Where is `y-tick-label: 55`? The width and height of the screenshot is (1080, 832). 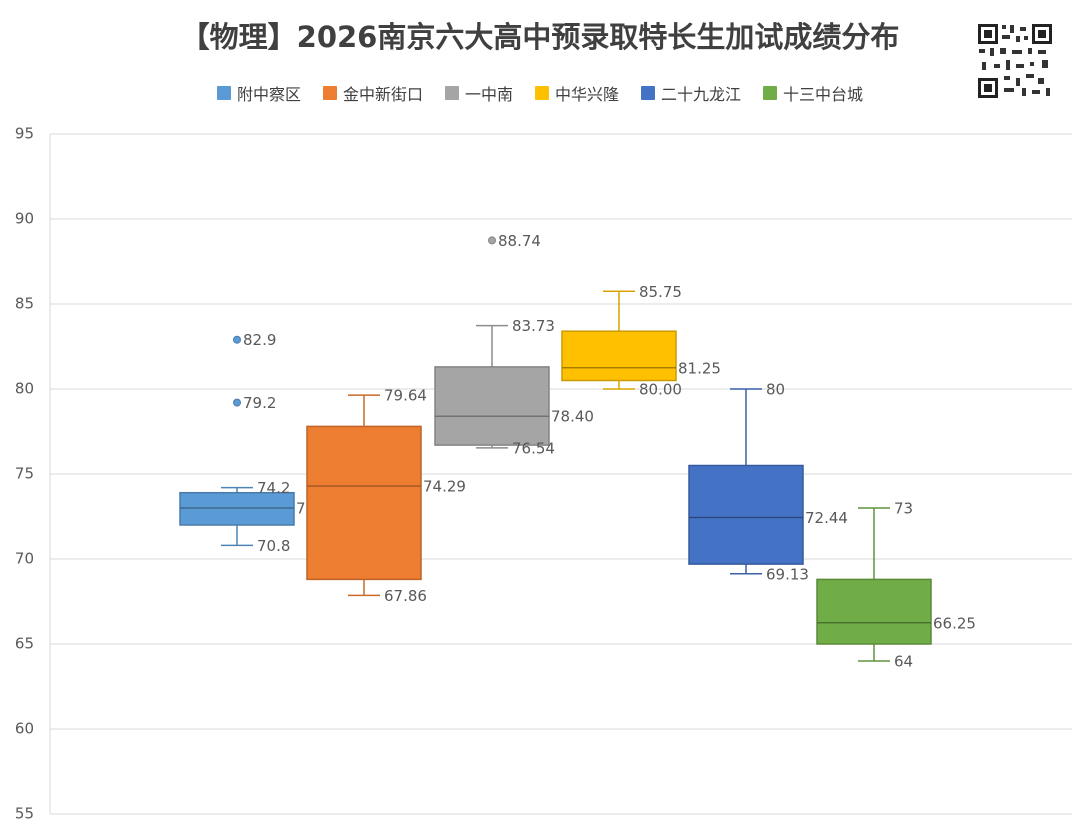
y-tick-label: 55 is located at coordinates (24, 814).